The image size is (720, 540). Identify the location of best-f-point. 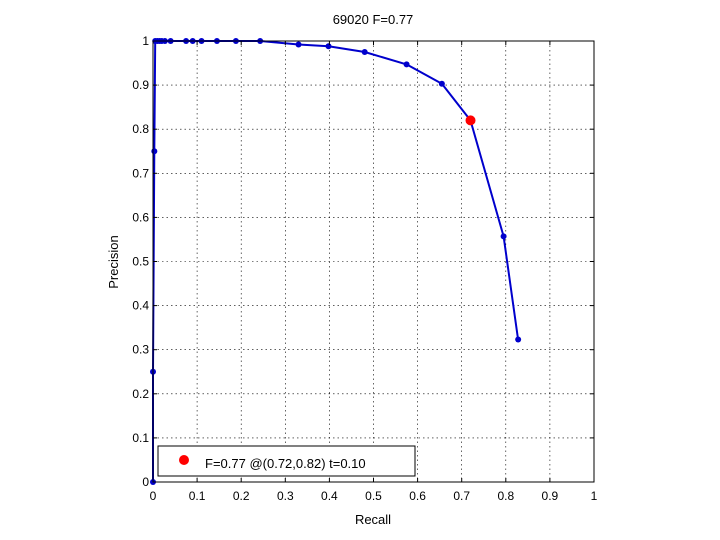
(470, 120).